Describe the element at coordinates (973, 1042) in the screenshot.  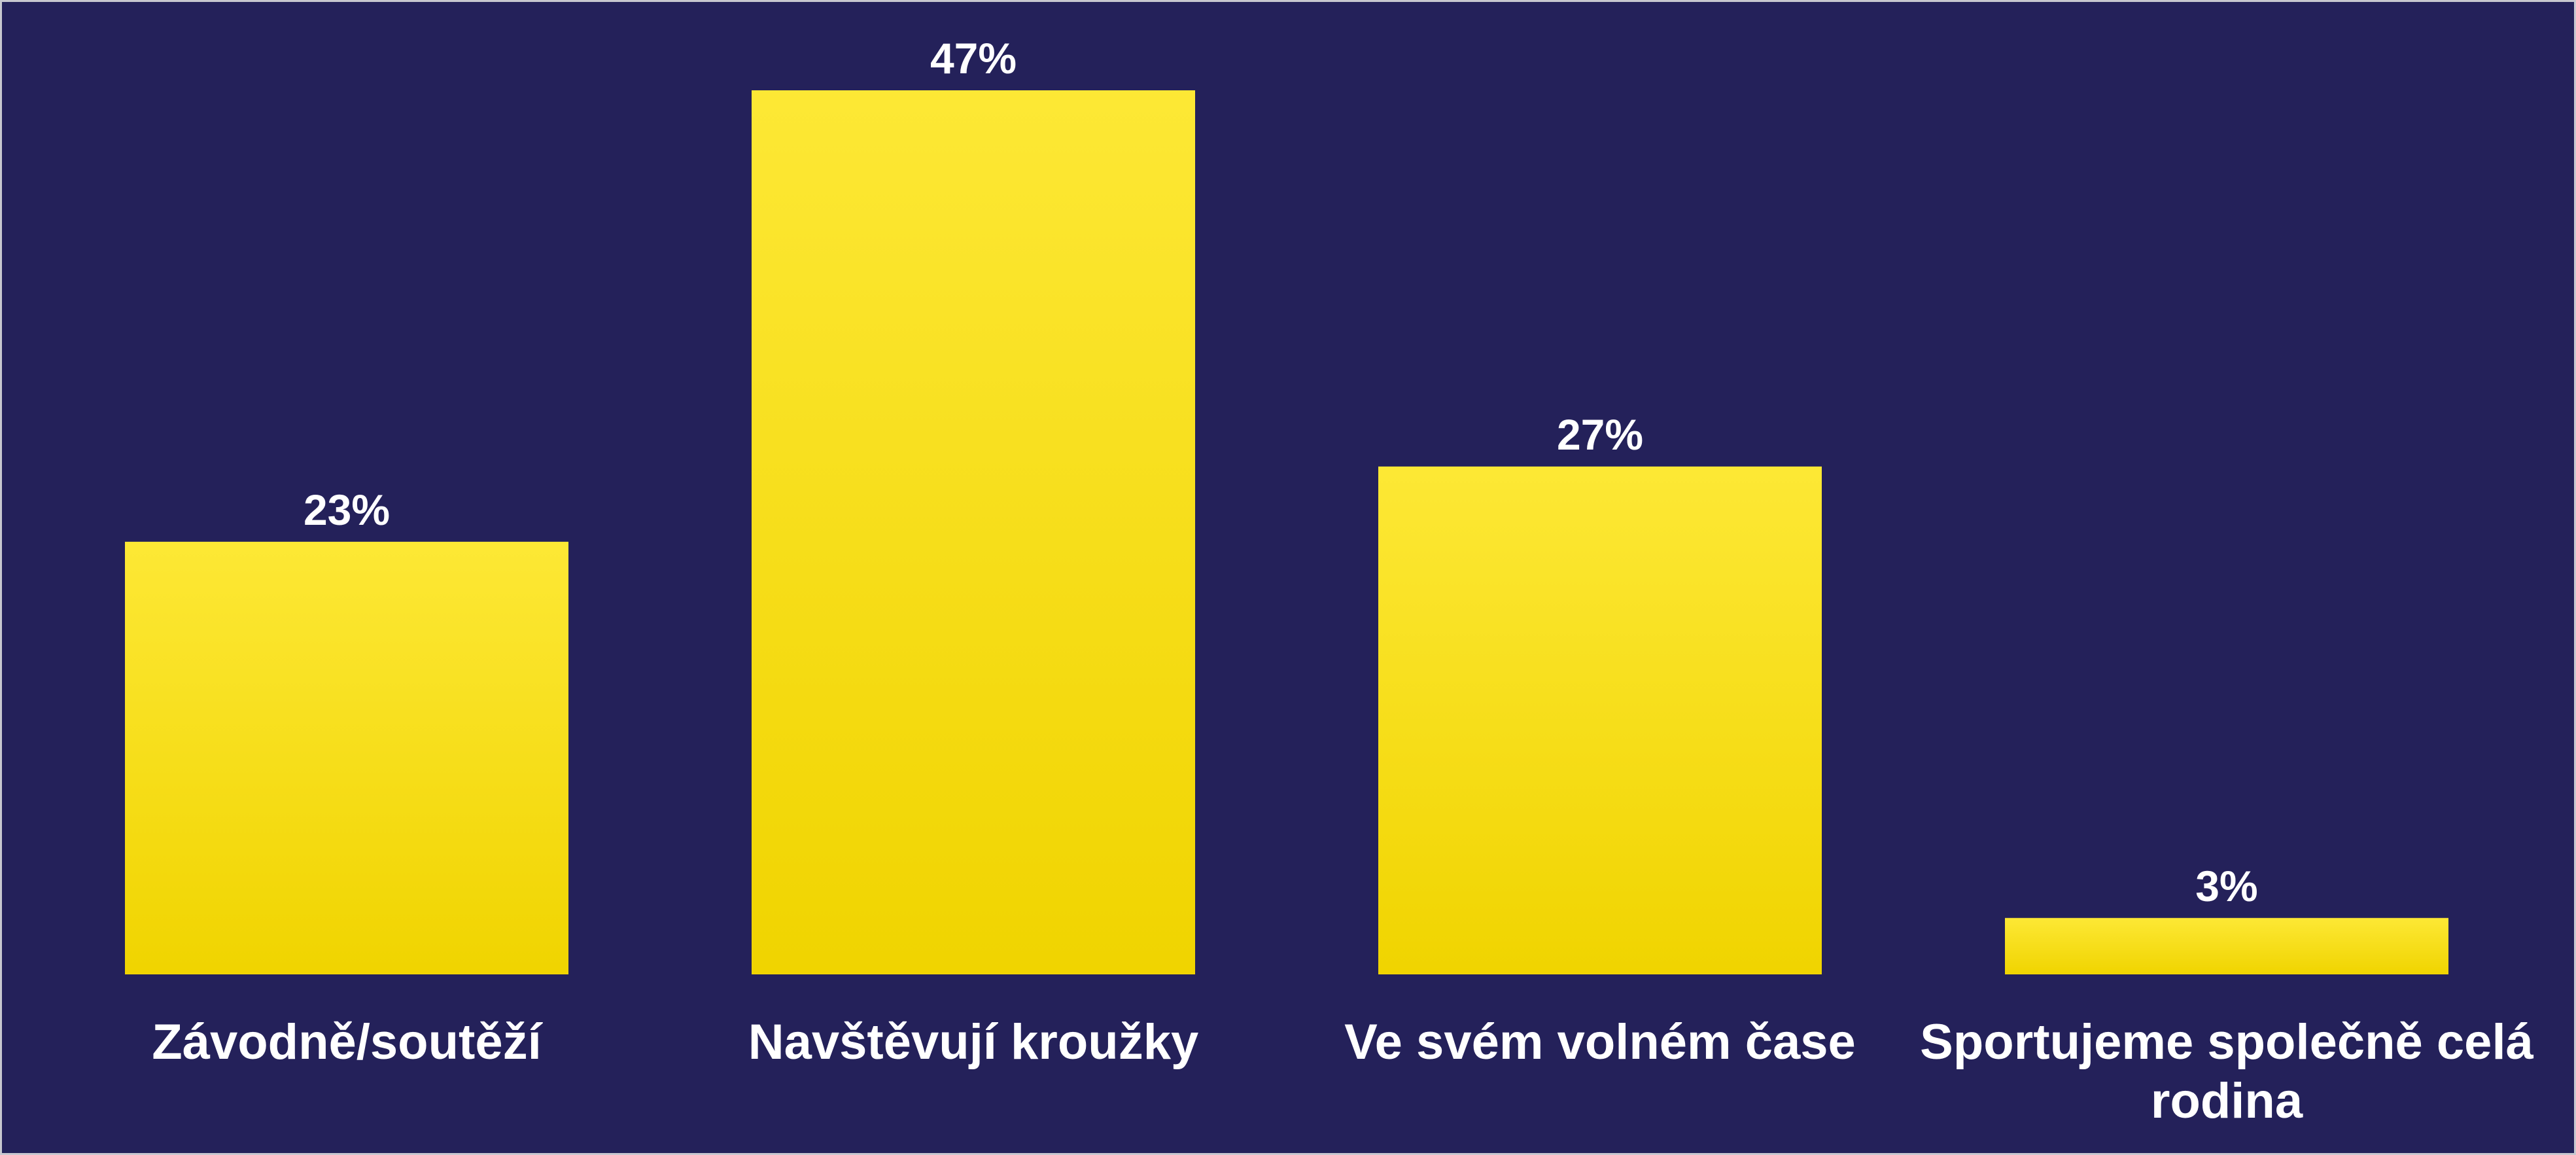
I see `x-tick-label: Navštěvují kroužky` at that location.